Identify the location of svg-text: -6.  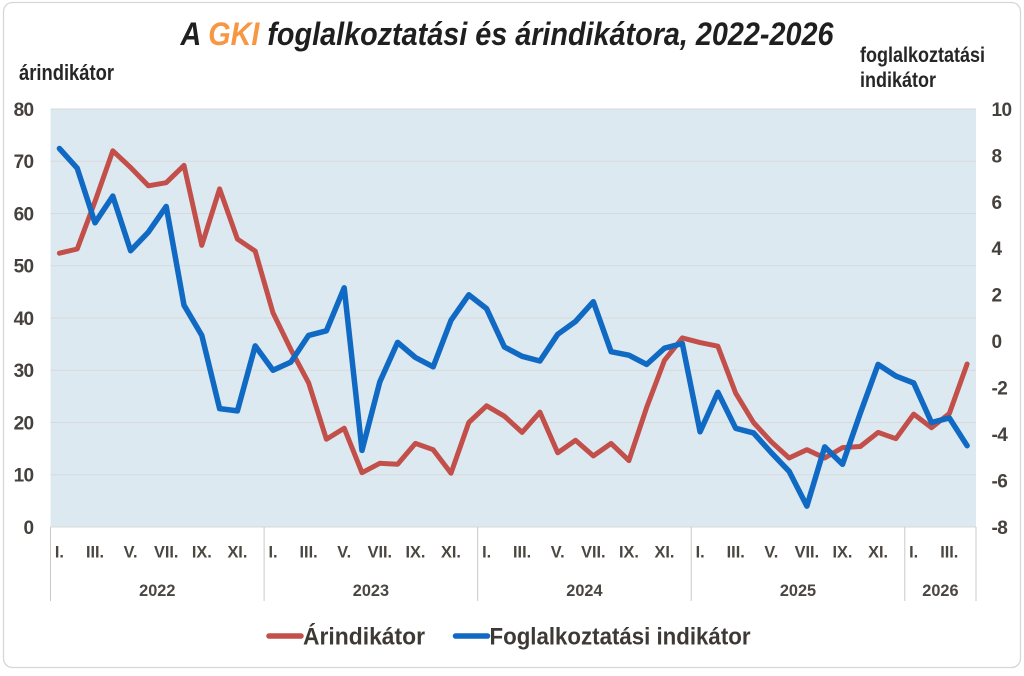
(1000, 482).